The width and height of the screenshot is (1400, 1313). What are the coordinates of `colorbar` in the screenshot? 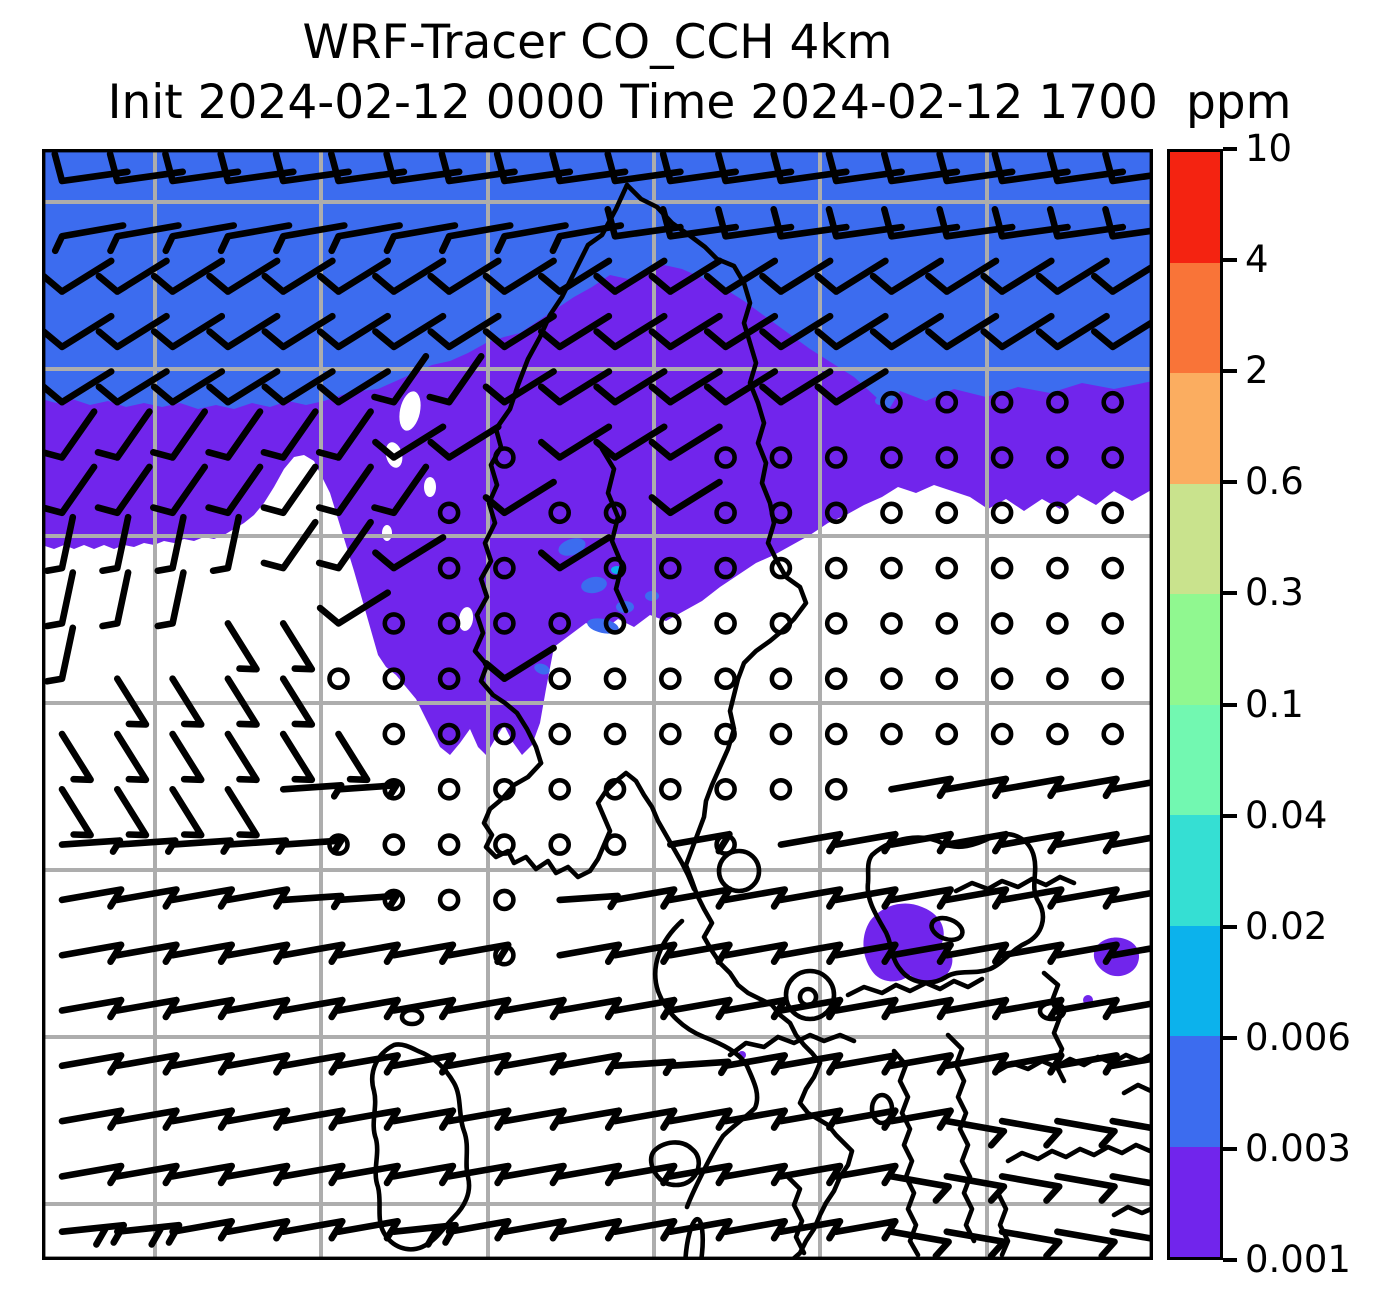 It's located at (1195, 704).